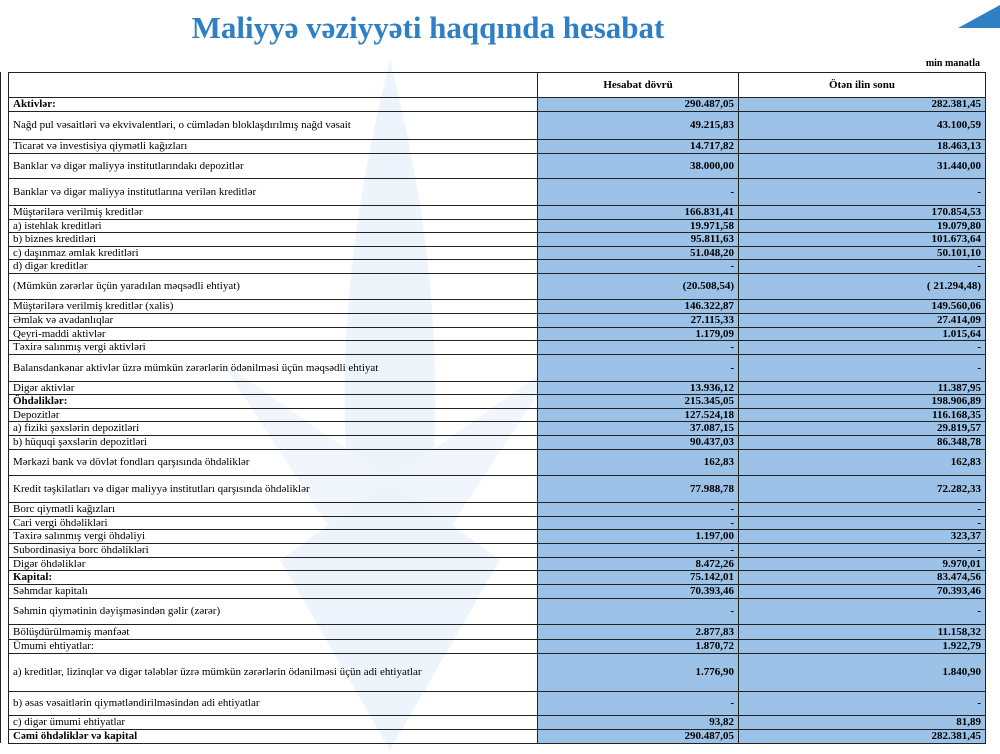  I want to click on table-row: Bölüşdürülməmiş mənfəət 2.877,83 11.158,32, so click(497, 632).